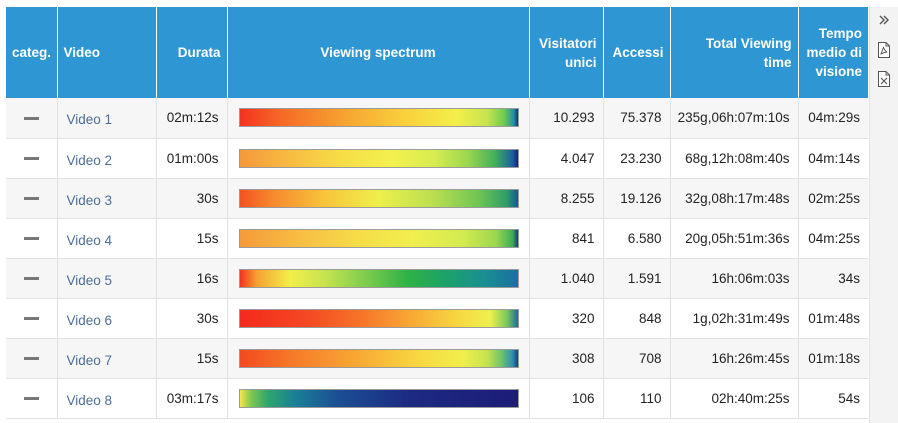 Image resolution: width=898 pixels, height=423 pixels. Describe the element at coordinates (566, 318) in the screenshot. I see `unique-visitors-cell: 320` at that location.